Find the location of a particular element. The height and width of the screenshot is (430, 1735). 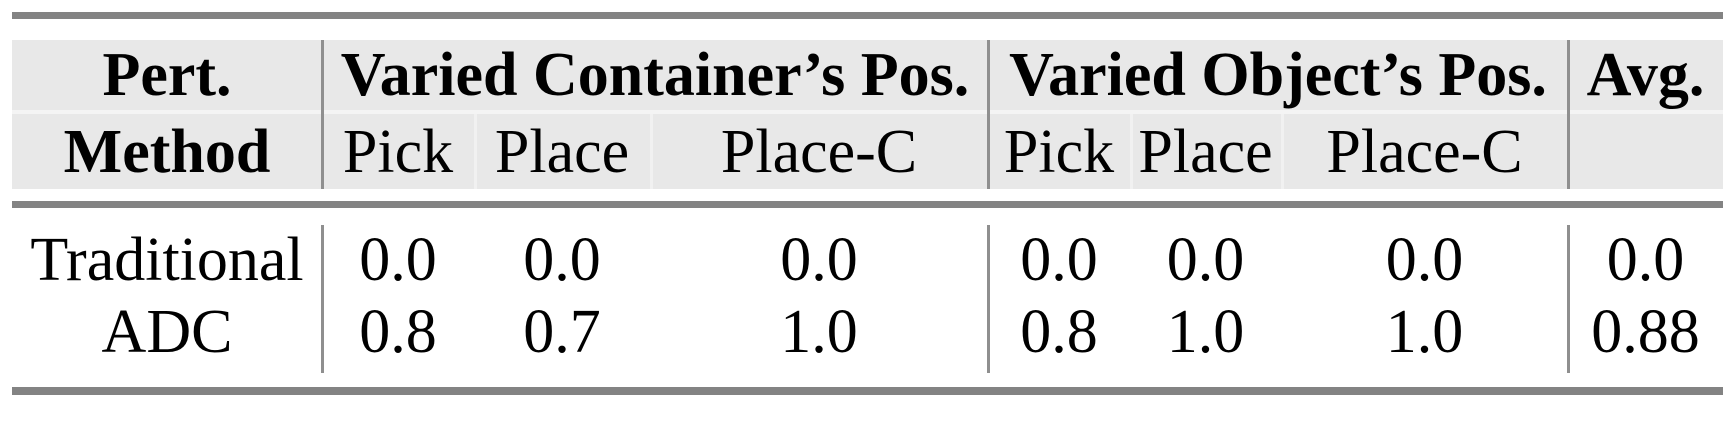

cell-method: Traditional is located at coordinates (167, 260).